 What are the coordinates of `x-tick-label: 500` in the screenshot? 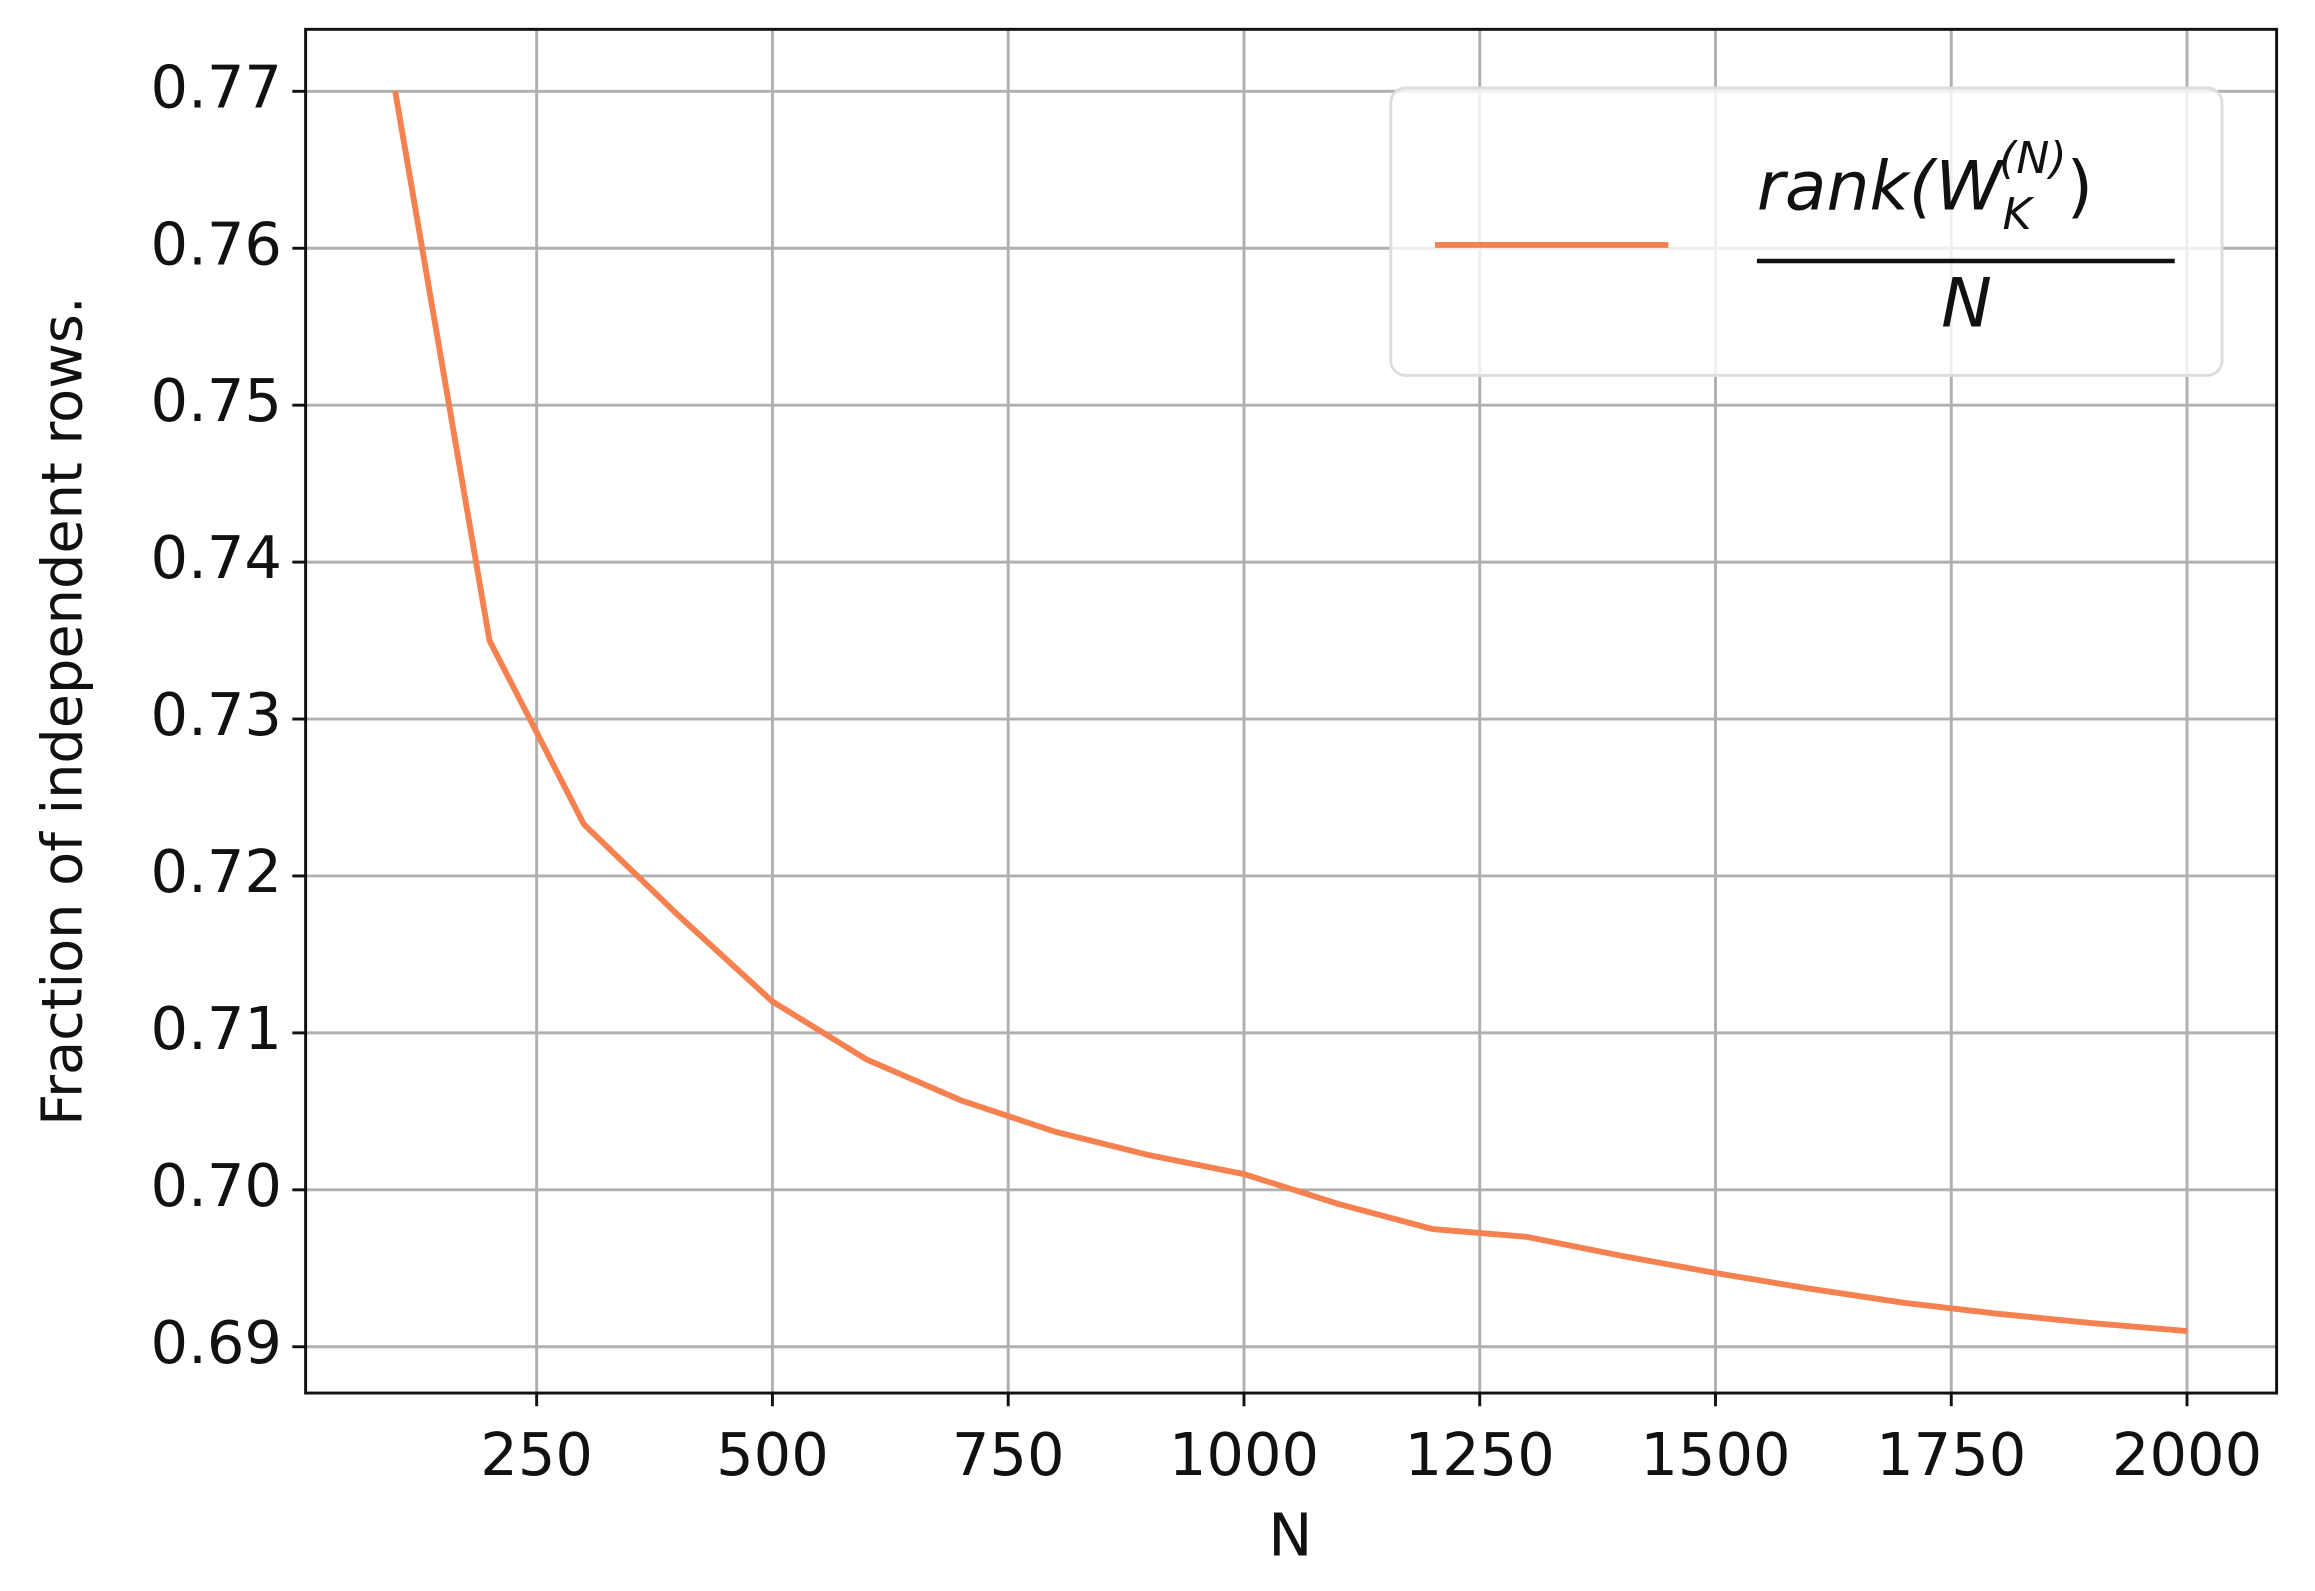 It's located at (772, 1454).